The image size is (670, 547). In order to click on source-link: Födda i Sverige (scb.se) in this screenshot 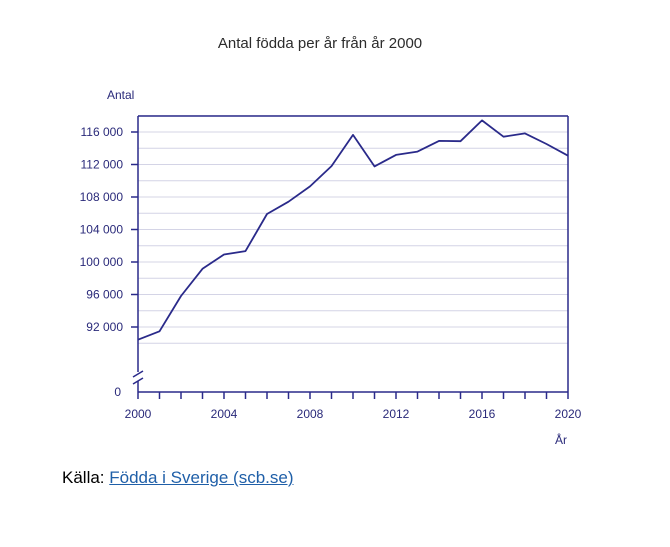, I will do `click(201, 477)`.